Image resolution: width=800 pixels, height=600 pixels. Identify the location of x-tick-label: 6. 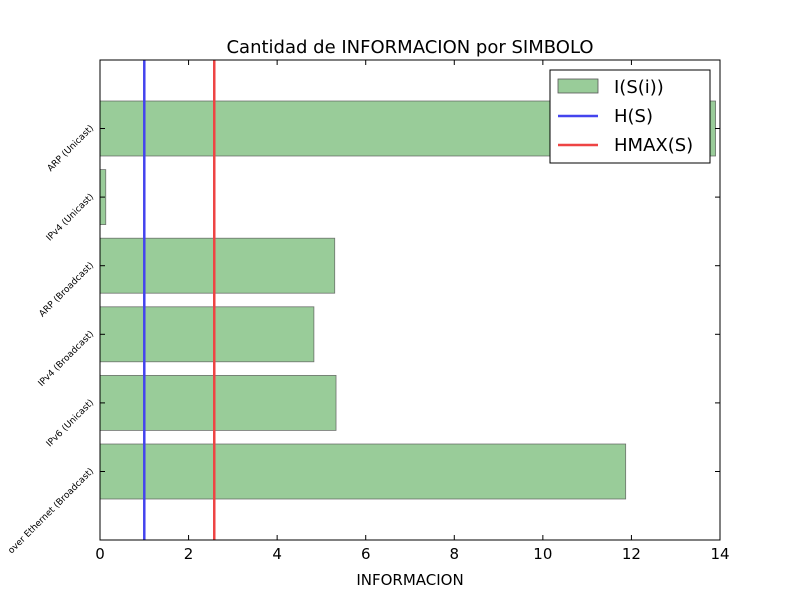
(366, 554).